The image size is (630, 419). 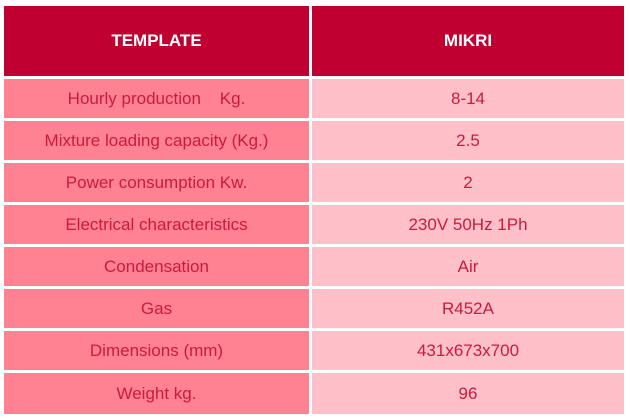 What do you see at coordinates (468, 142) in the screenshot?
I see `row-value-mixture-capacity: 2.5` at bounding box center [468, 142].